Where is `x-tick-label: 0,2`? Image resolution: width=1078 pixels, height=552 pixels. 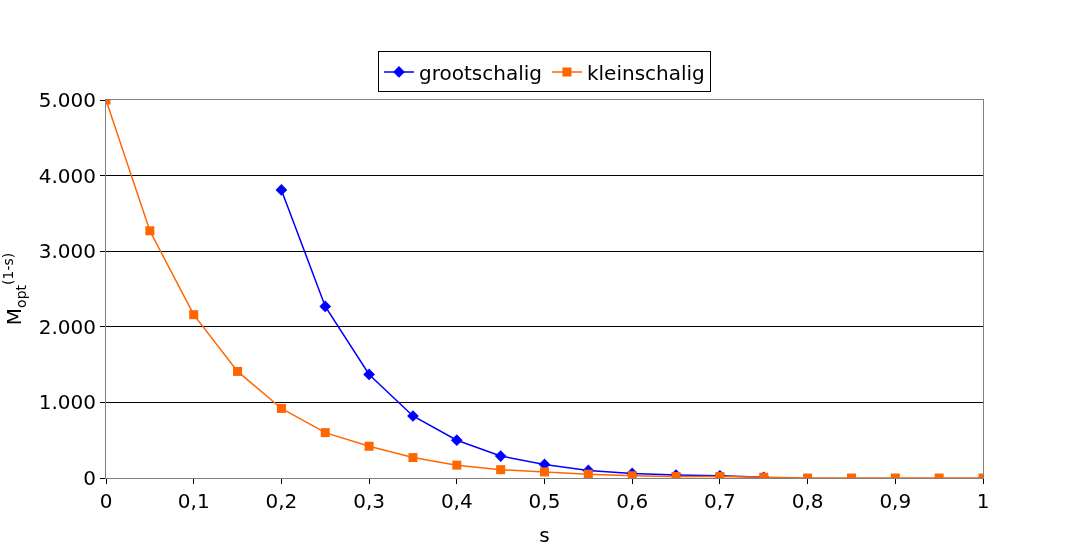 x-tick-label: 0,2 is located at coordinates (281, 501).